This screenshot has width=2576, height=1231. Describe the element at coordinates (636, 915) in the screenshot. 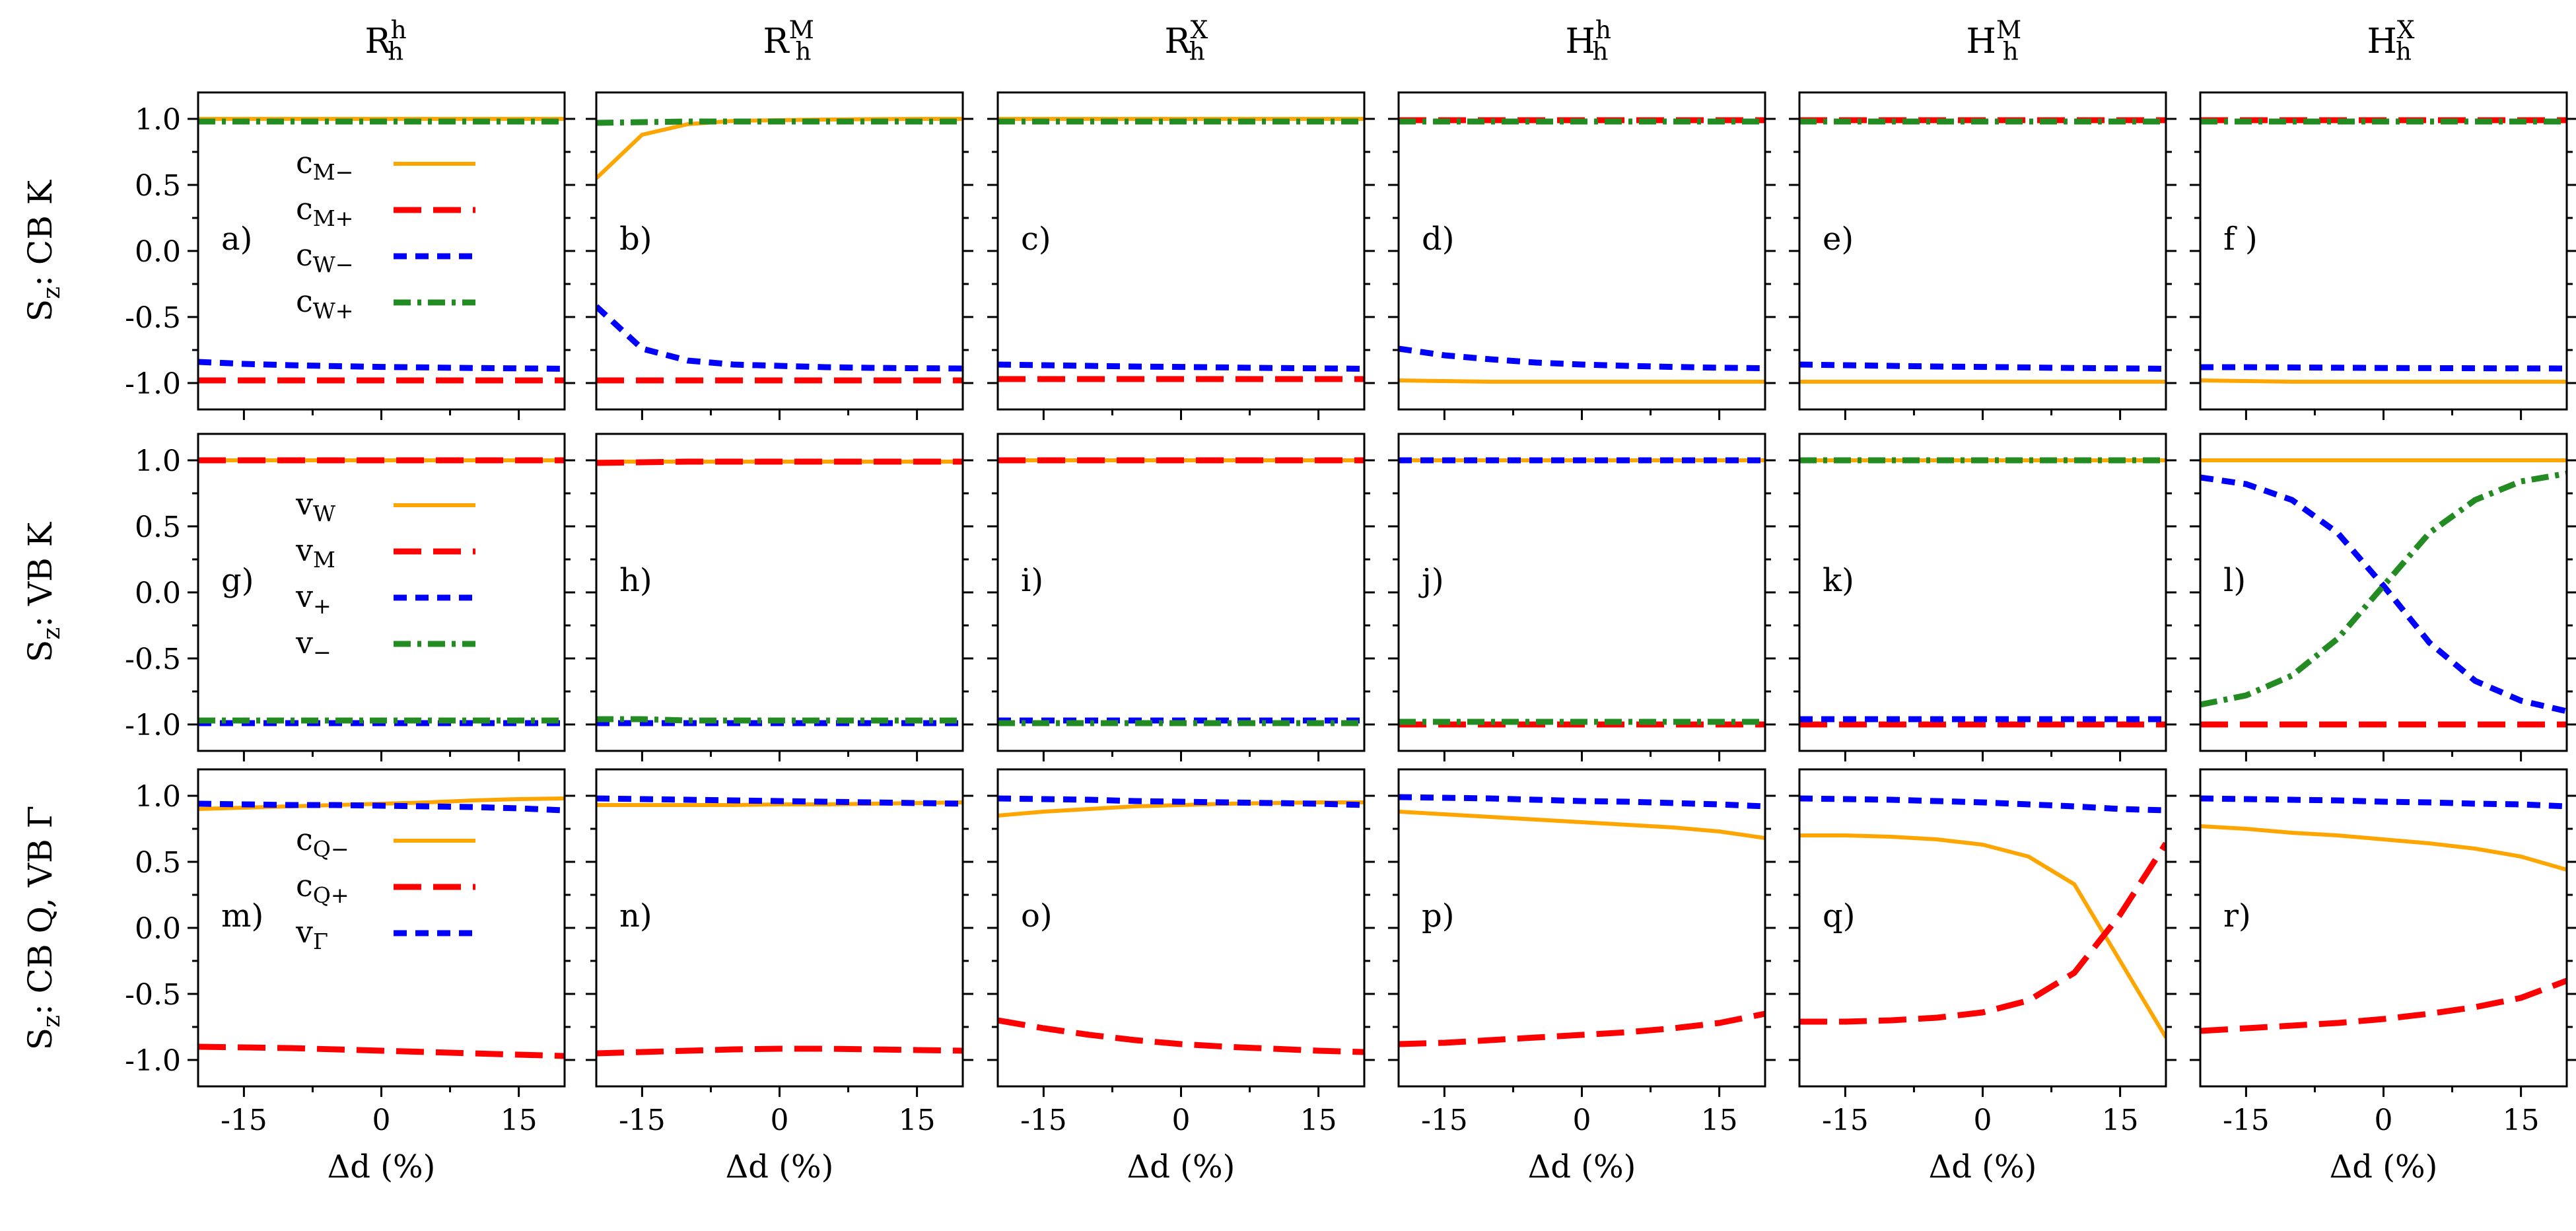

I see `panel-label: n)` at that location.